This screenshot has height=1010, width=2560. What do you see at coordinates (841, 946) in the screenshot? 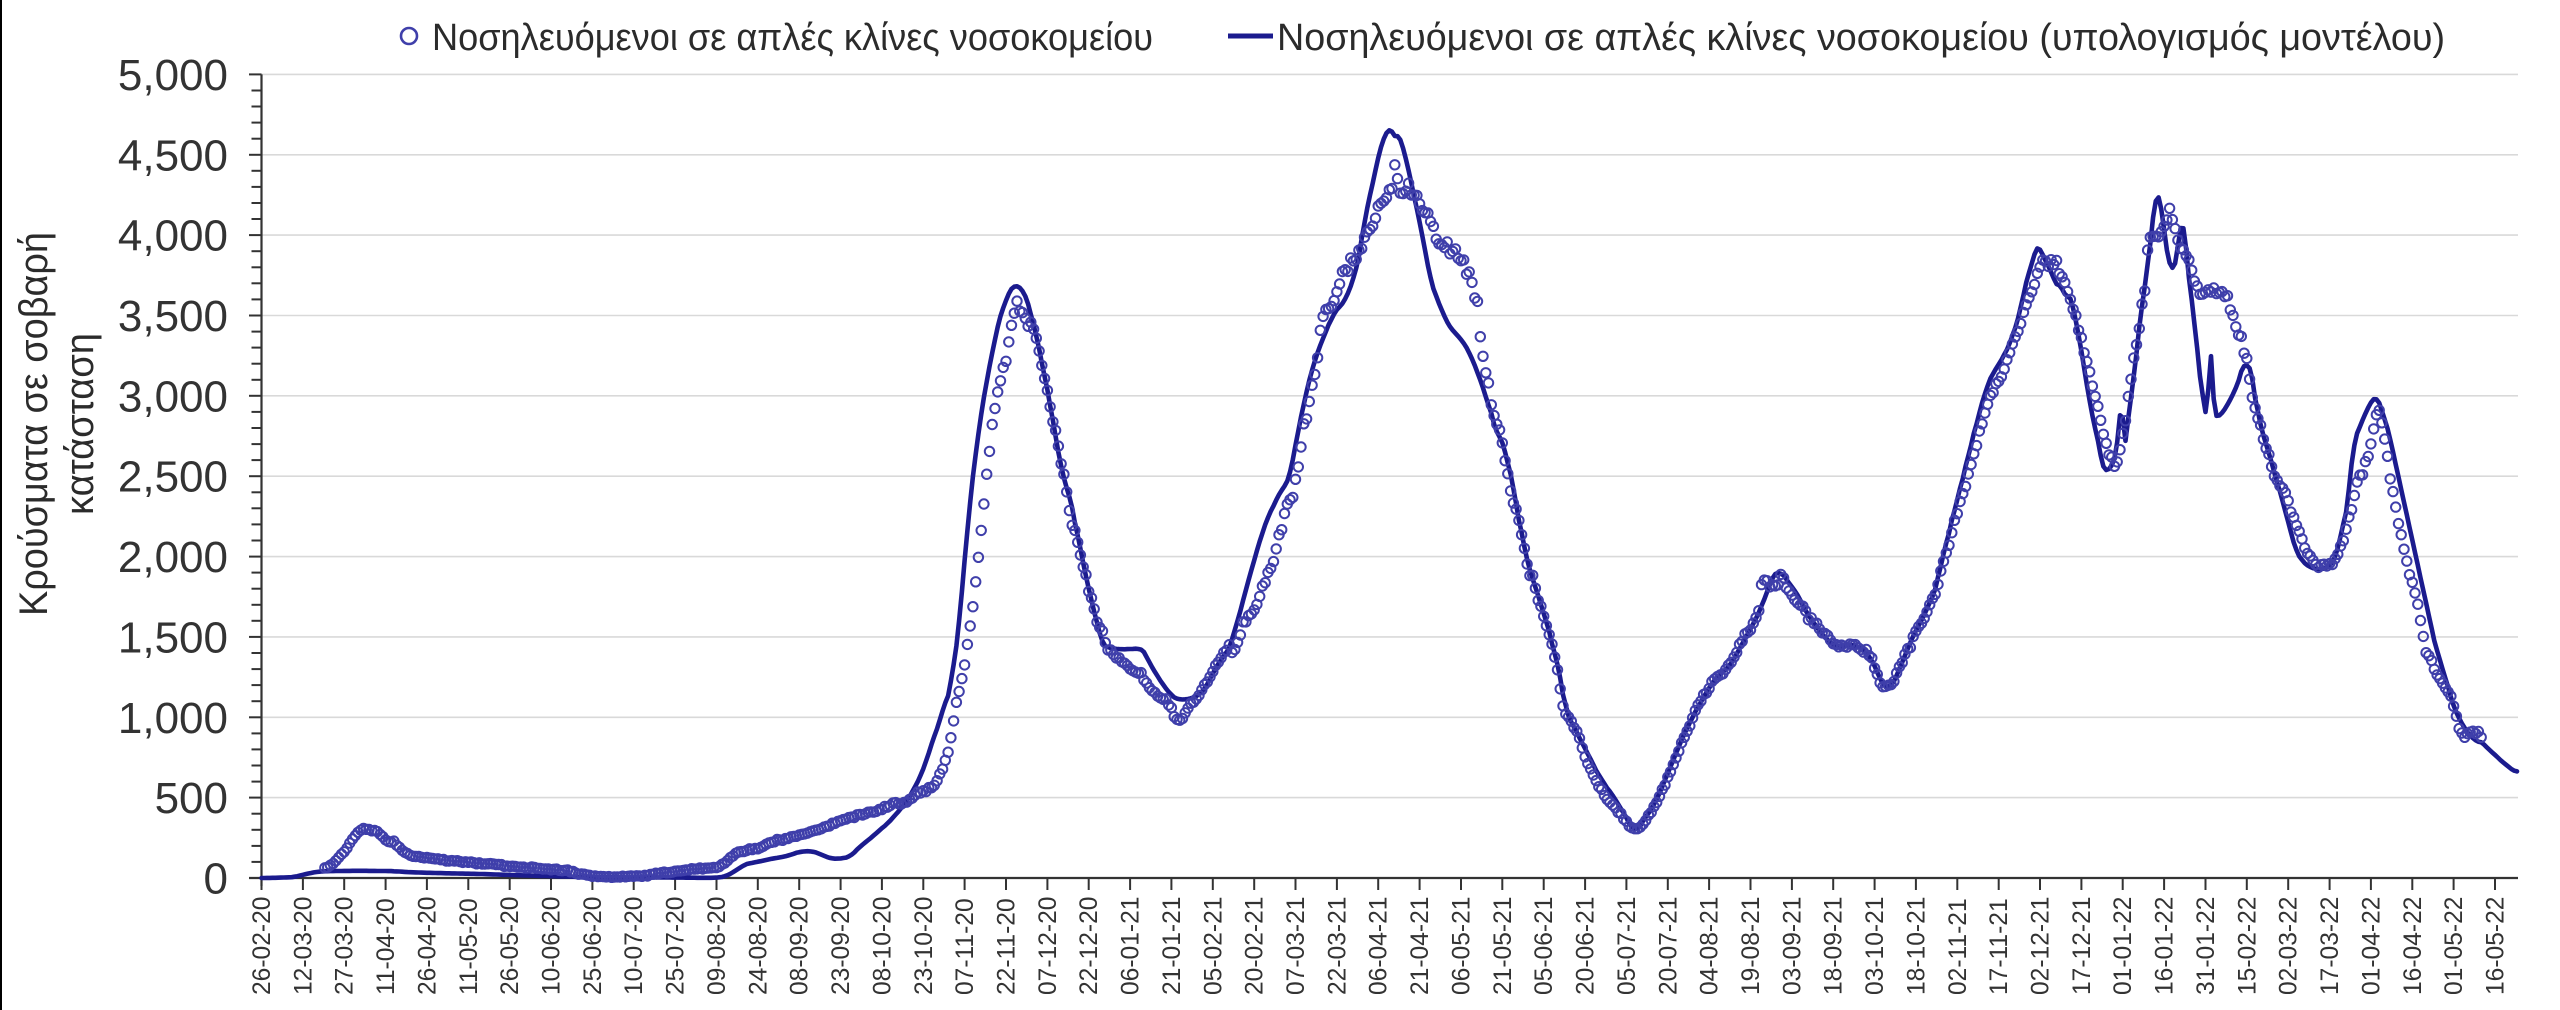
I see `svg-text: 23-09-20` at bounding box center [841, 946].